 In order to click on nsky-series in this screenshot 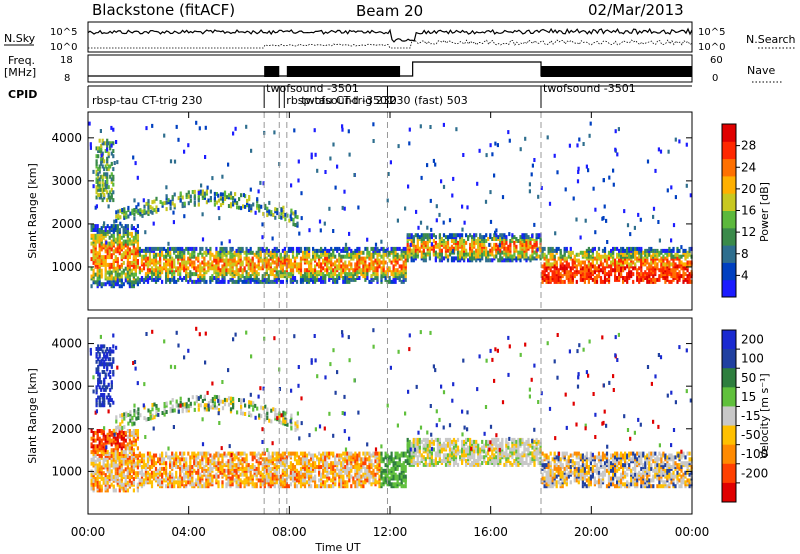, I will do `click(390, 35)`.